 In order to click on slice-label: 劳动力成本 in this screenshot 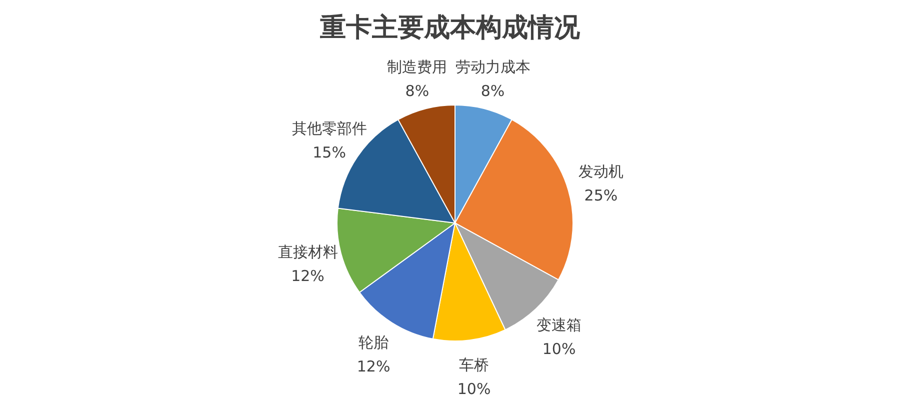, I will do `click(492, 67)`.